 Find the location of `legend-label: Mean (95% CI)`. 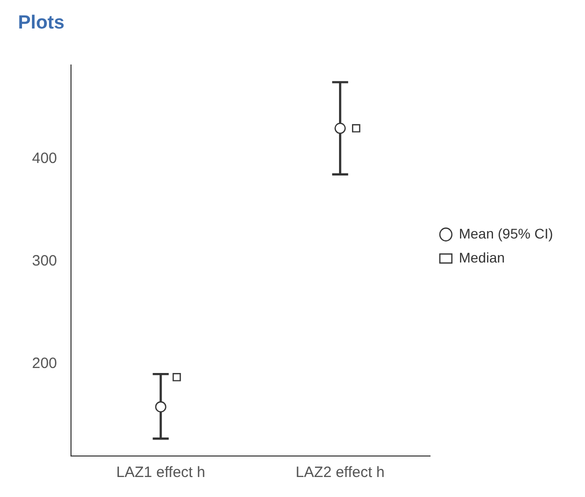

legend-label: Mean (95% CI) is located at coordinates (506, 233).